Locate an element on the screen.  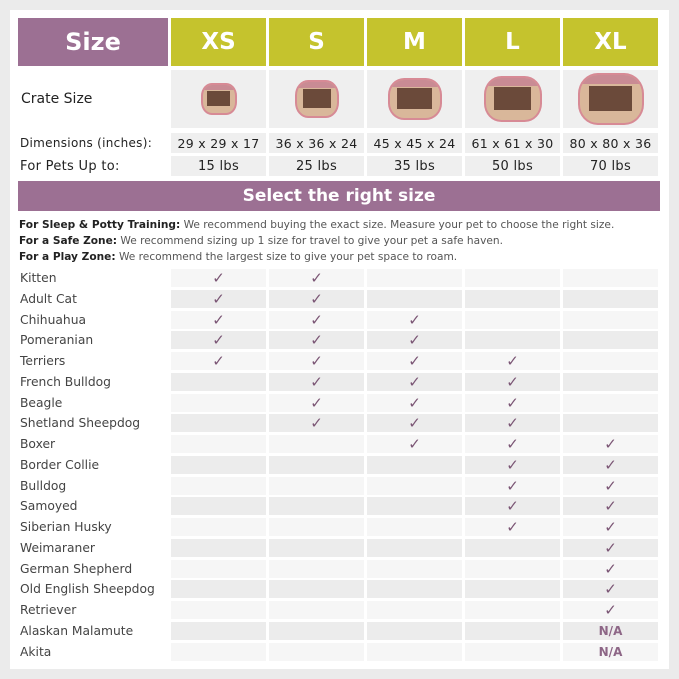
playpen-l-icon is located at coordinates (512, 99).